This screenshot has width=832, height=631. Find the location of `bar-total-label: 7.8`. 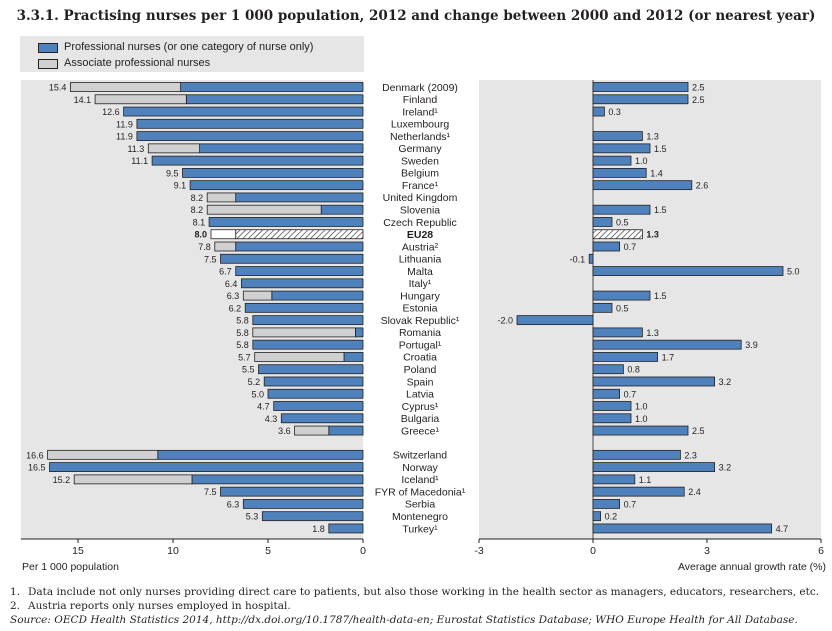

bar-total-label: 7.8 is located at coordinates (204, 247).